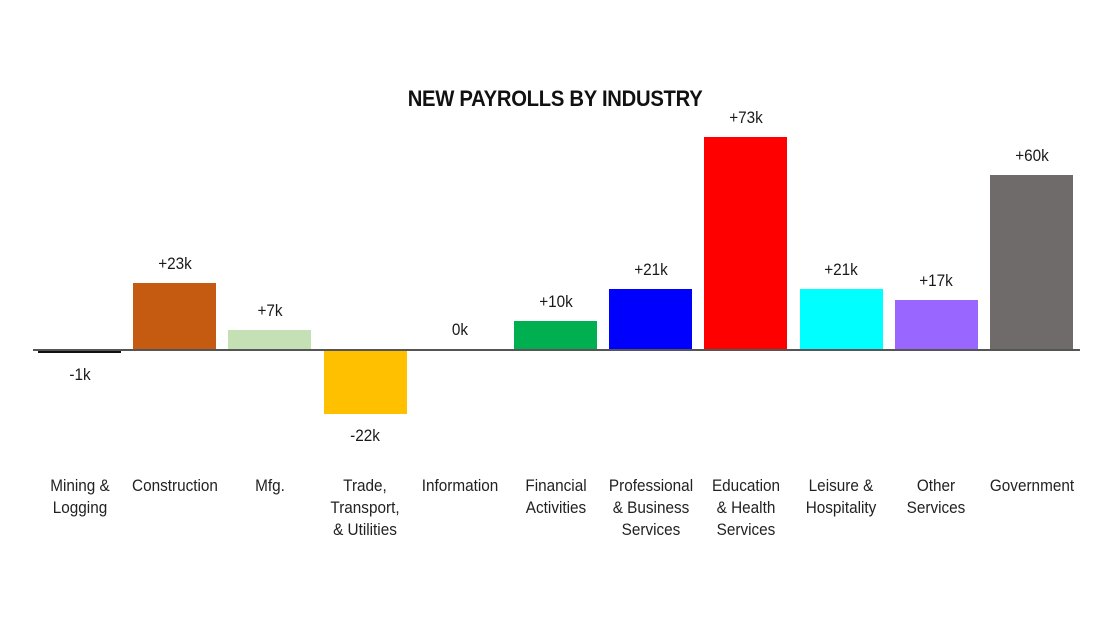 The width and height of the screenshot is (1104, 621). Describe the element at coordinates (79, 496) in the screenshot. I see `category-label: Mining & Logging` at that location.